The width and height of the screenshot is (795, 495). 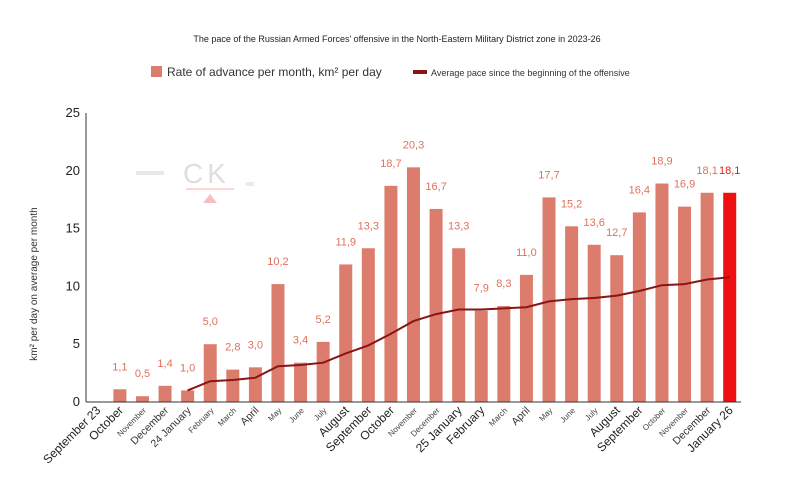 I want to click on data-label: 3,4, so click(x=300, y=341).